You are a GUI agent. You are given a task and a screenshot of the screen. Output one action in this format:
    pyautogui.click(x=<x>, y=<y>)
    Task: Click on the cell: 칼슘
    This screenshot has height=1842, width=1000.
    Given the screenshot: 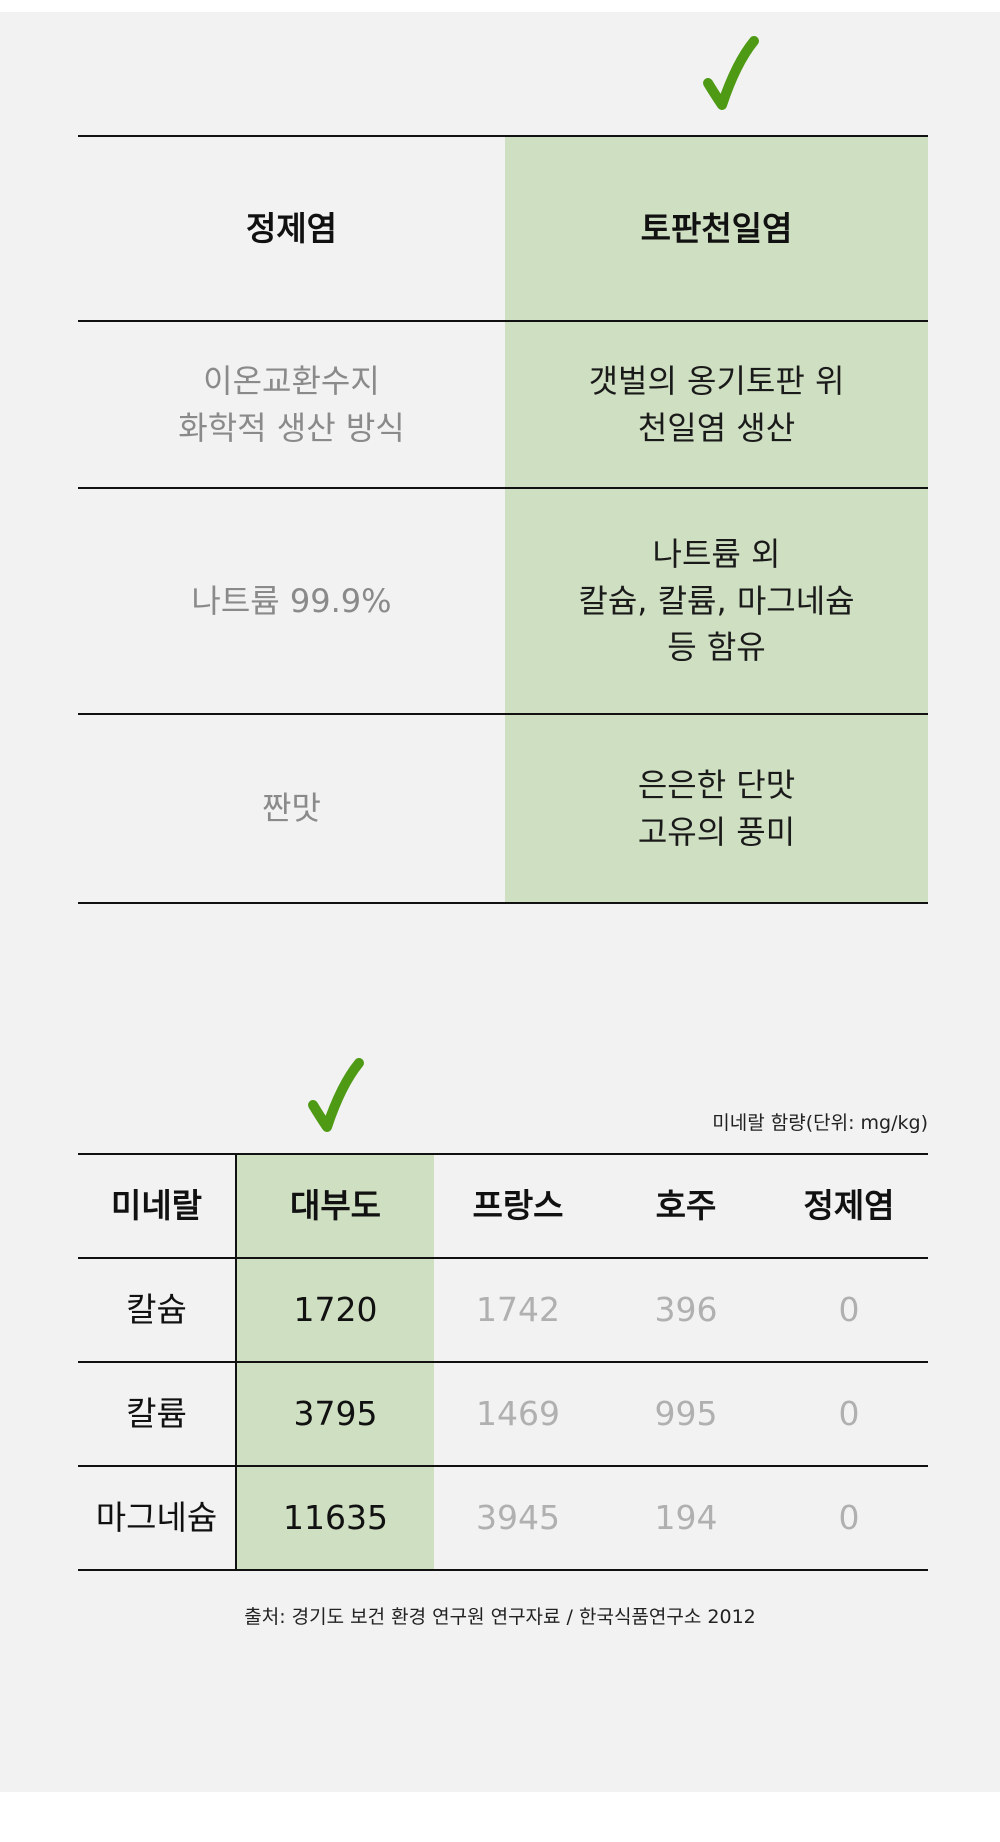 What is the action you would take?
    pyautogui.click(x=157, y=1310)
    